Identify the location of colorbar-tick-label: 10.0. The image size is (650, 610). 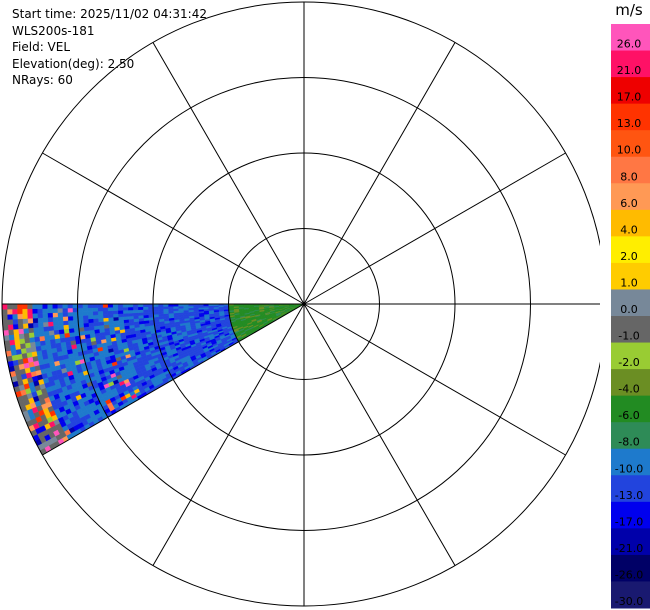
(629, 150).